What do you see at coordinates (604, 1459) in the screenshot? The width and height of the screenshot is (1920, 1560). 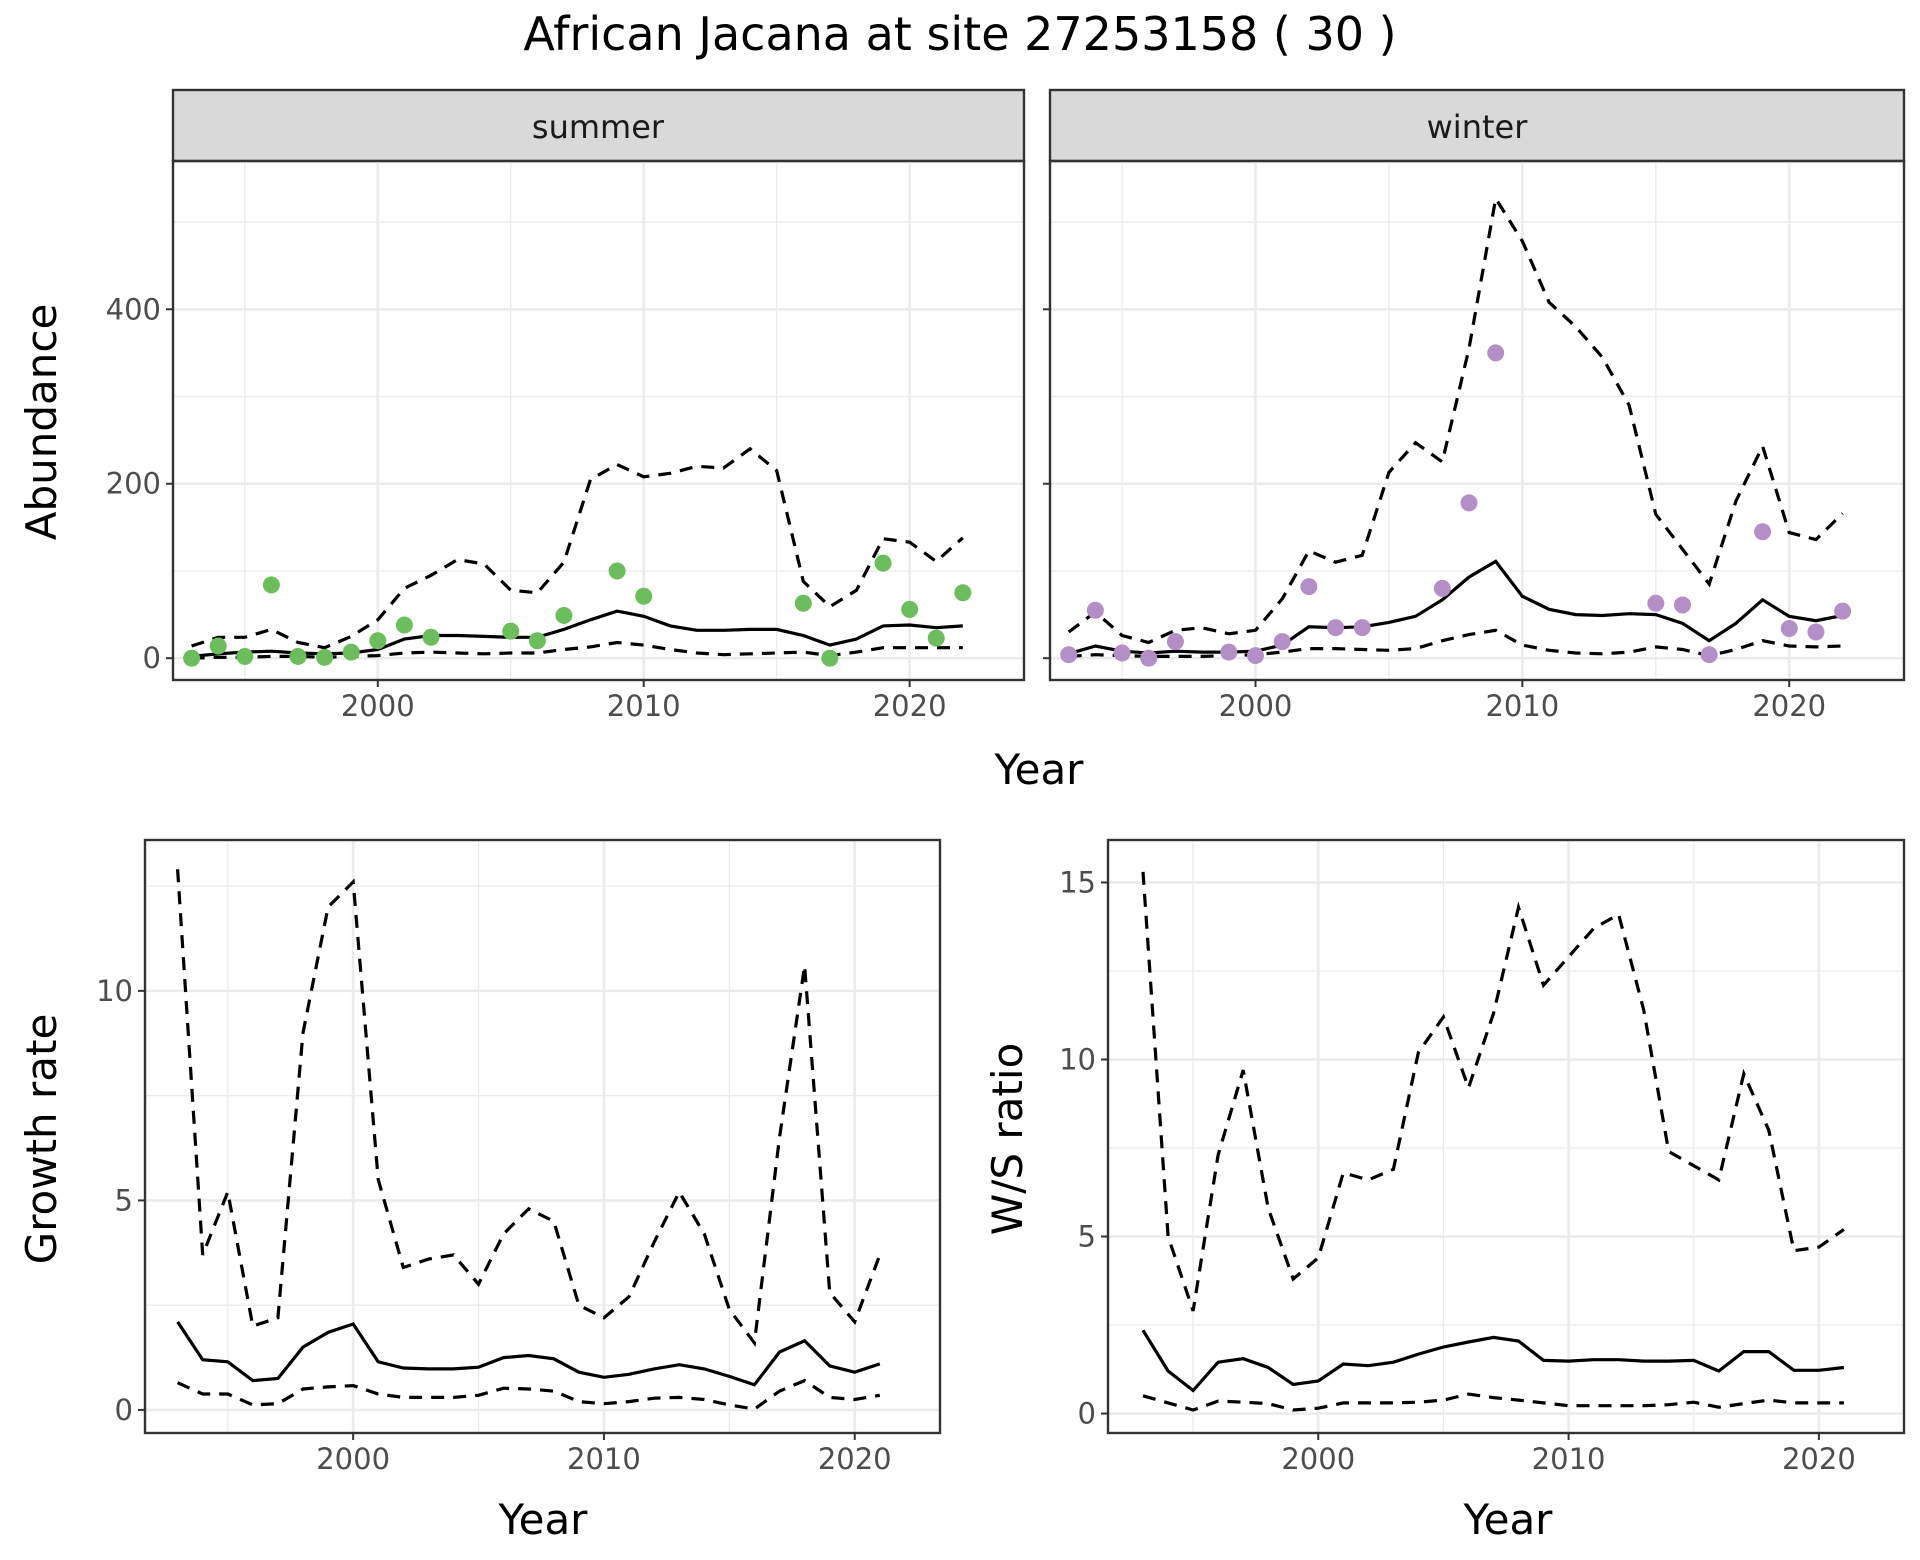 I see `growth-x-tick-label: 2010` at bounding box center [604, 1459].